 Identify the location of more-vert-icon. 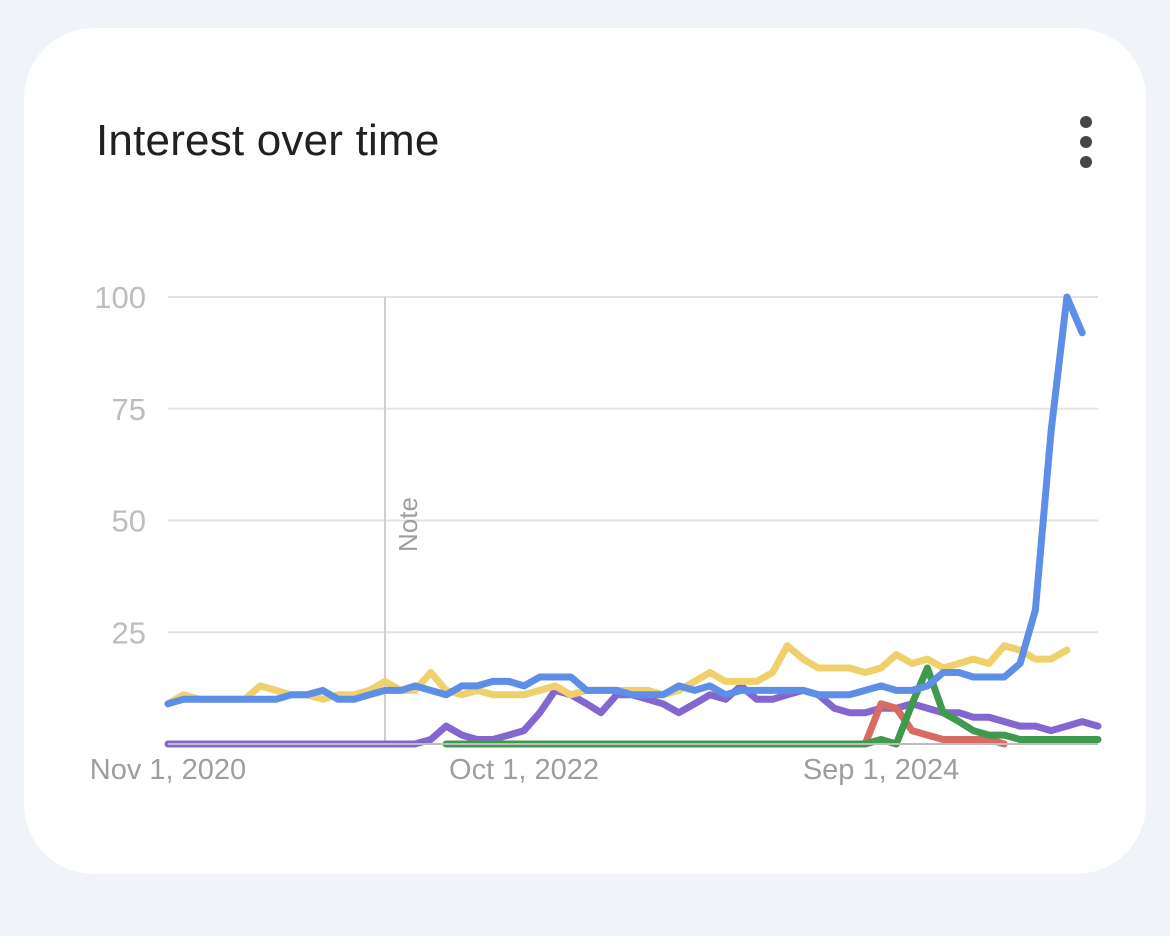
(1086, 122).